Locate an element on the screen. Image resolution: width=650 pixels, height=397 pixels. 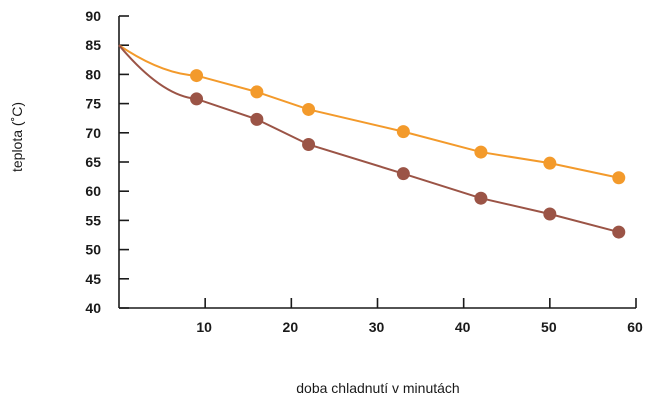
y-tick-label: 90 is located at coordinates (93, 16).